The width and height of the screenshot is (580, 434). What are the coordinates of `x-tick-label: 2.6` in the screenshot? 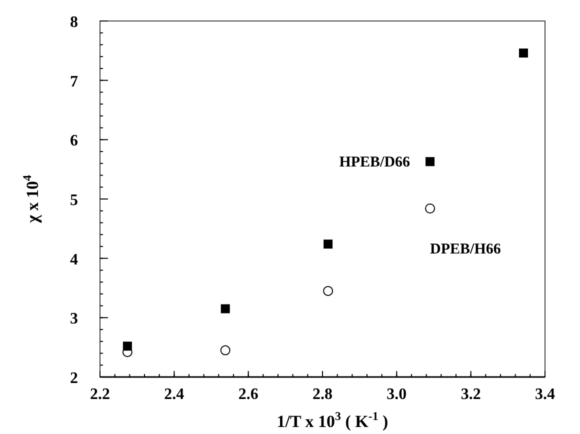 It's located at (248, 394).